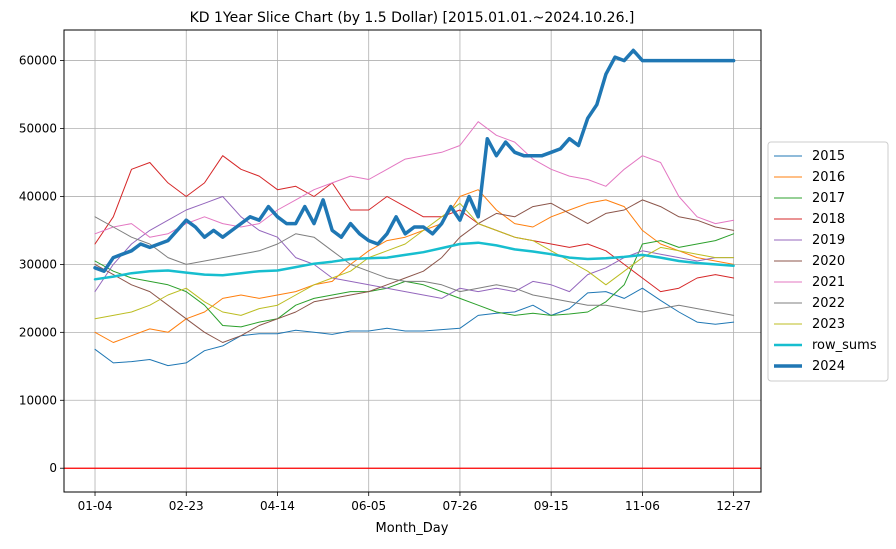 The width and height of the screenshot is (896, 549). Describe the element at coordinates (186, 506) in the screenshot. I see `x-tick-label: 02-23` at that location.